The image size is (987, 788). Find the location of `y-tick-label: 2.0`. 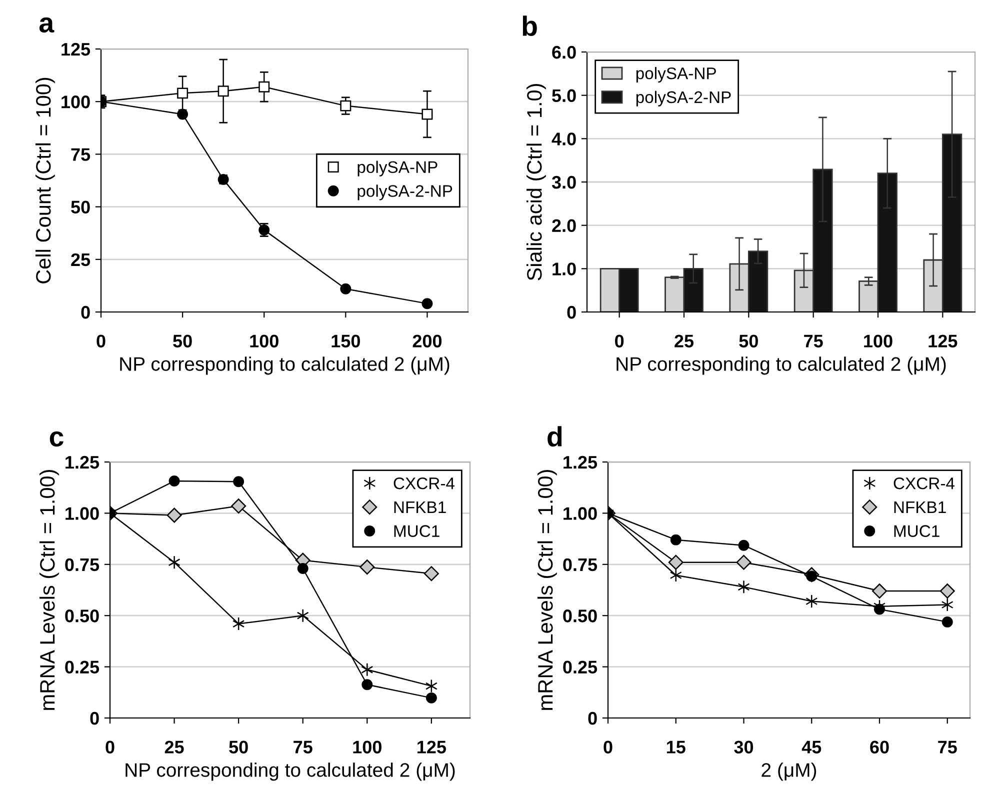

y-tick-label: 2.0 is located at coordinates (564, 225).